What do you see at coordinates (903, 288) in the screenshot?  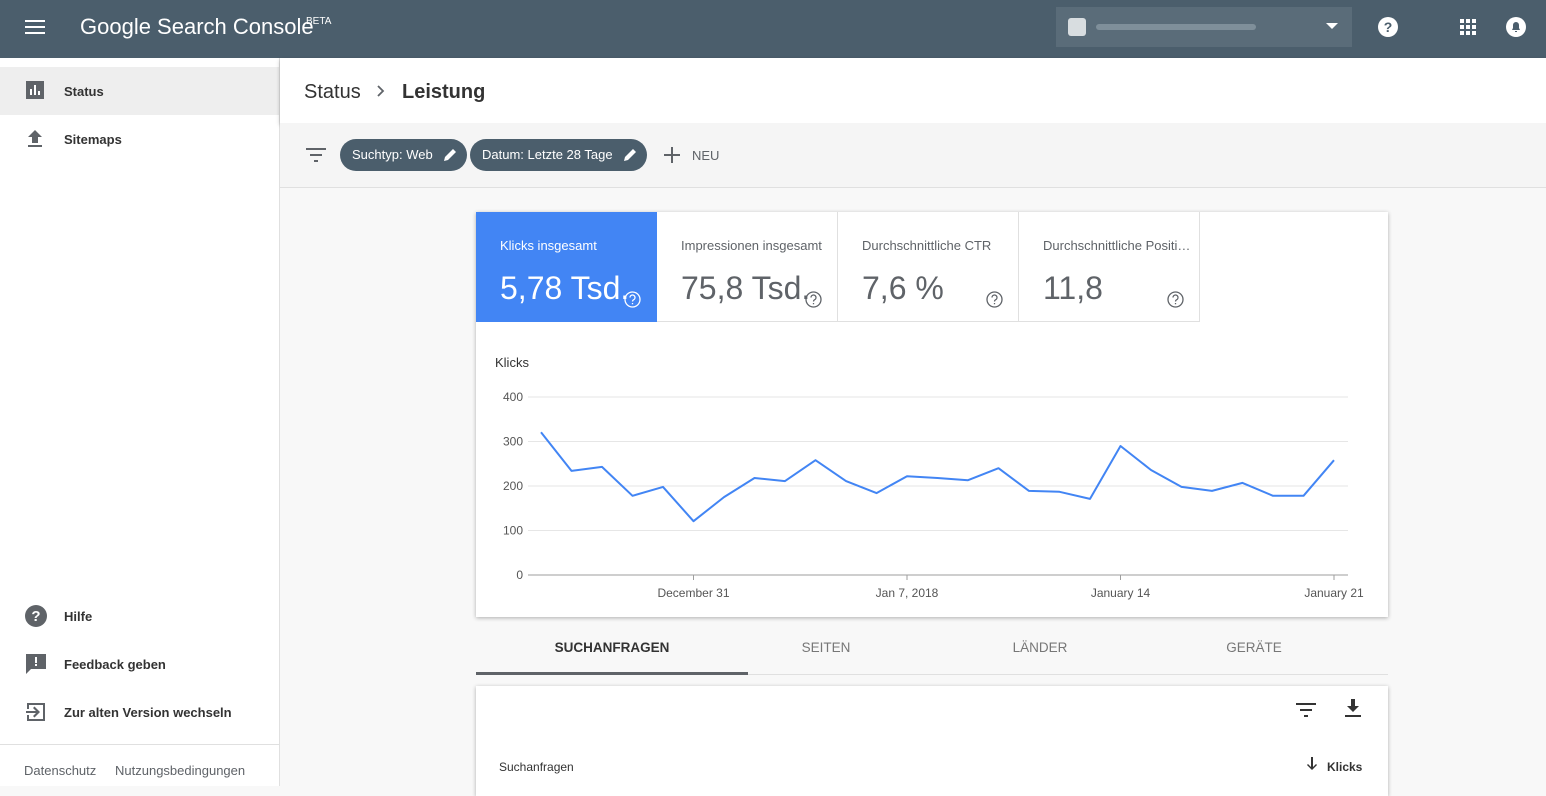 I see `metric-value: 7,6 %` at bounding box center [903, 288].